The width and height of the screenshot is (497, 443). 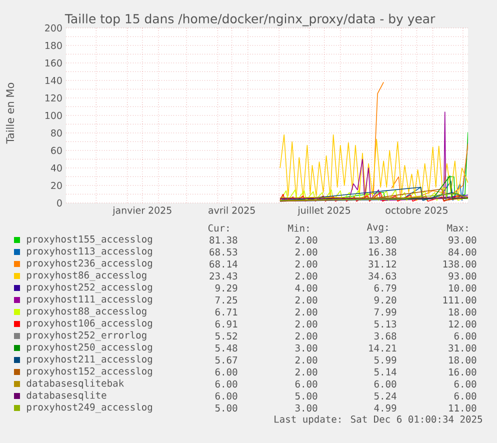 What do you see at coordinates (385, 288) in the screenshot?
I see `text: 6.79` at bounding box center [385, 288].